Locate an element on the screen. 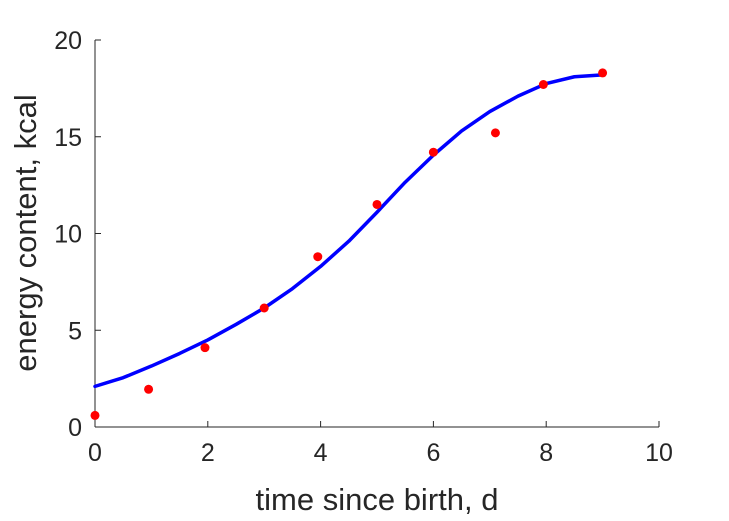 The image size is (729, 521). x-tick-label: 4 is located at coordinates (321, 453).